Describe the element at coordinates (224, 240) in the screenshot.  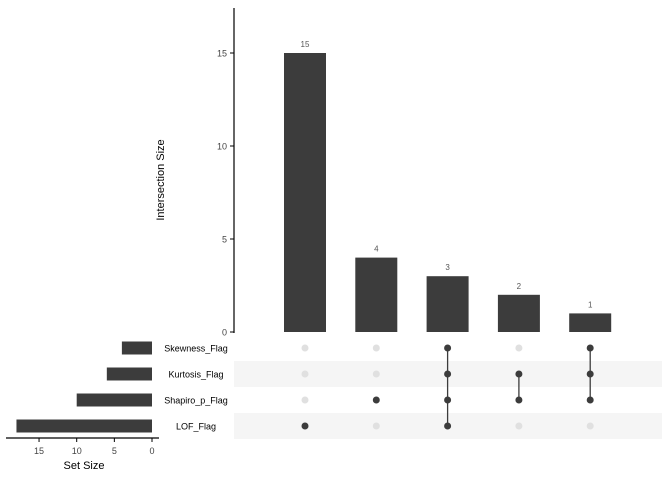
I see `y-tick-label: 5` at that location.